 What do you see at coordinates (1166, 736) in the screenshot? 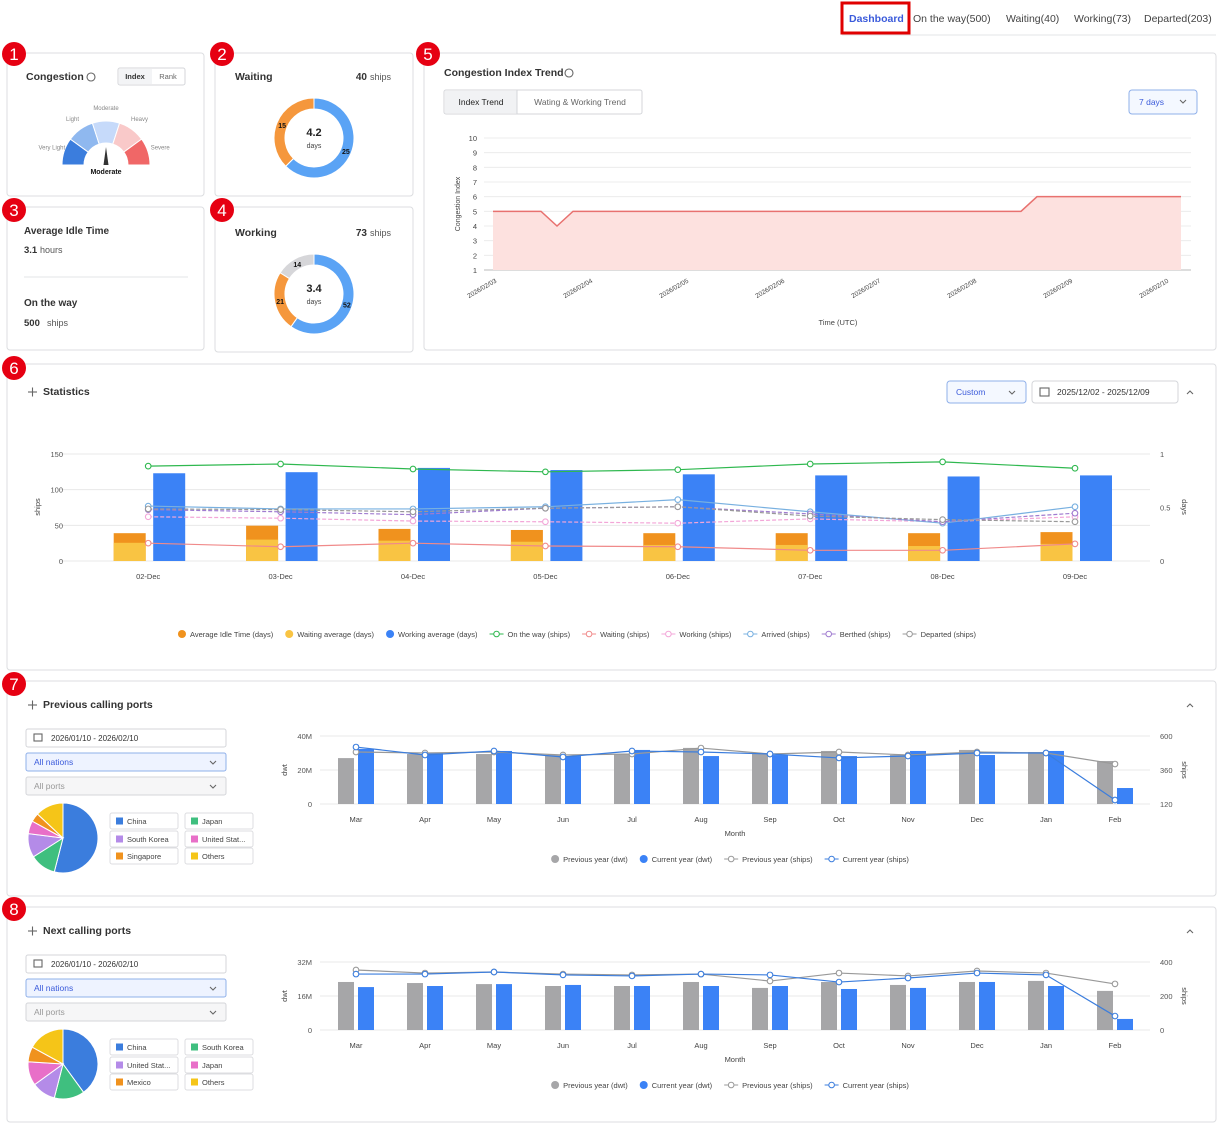
I see `y2-tick-label: 600` at bounding box center [1166, 736].